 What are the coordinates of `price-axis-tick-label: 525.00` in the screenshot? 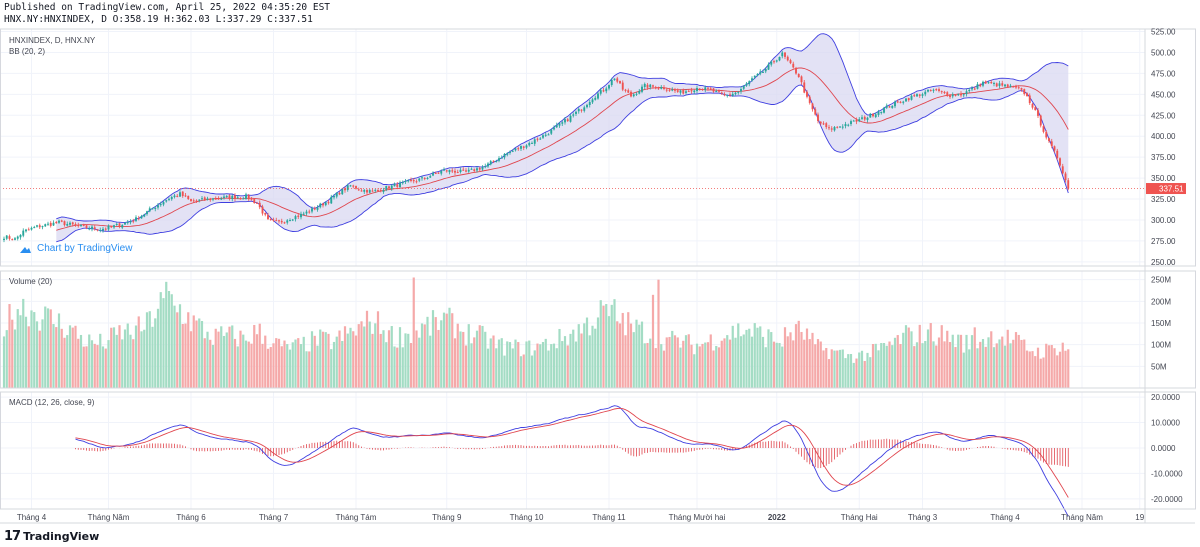 It's located at (1163, 32).